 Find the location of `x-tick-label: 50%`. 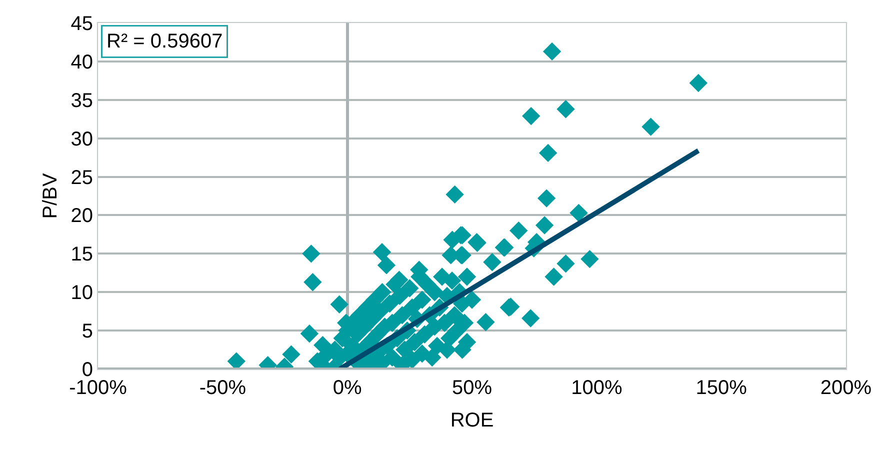

x-tick-label: 50% is located at coordinates (472, 388).